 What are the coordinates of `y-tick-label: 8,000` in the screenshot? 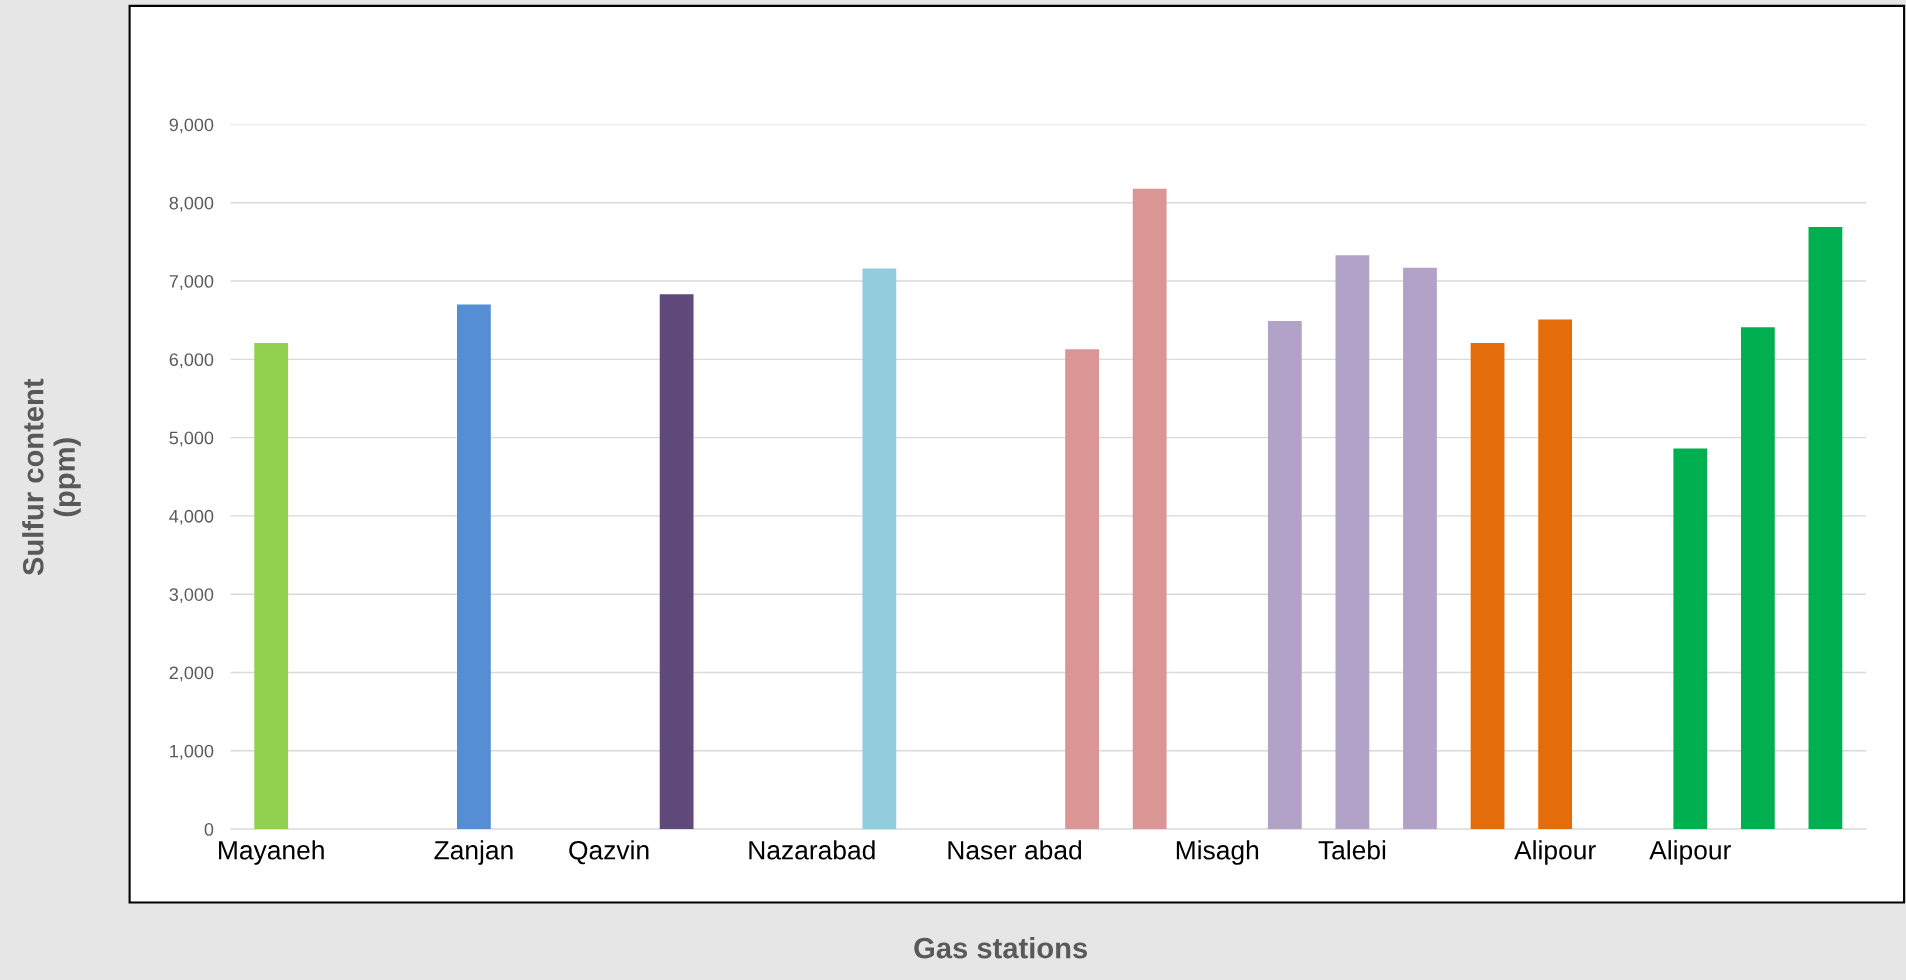 It's located at (191, 204).